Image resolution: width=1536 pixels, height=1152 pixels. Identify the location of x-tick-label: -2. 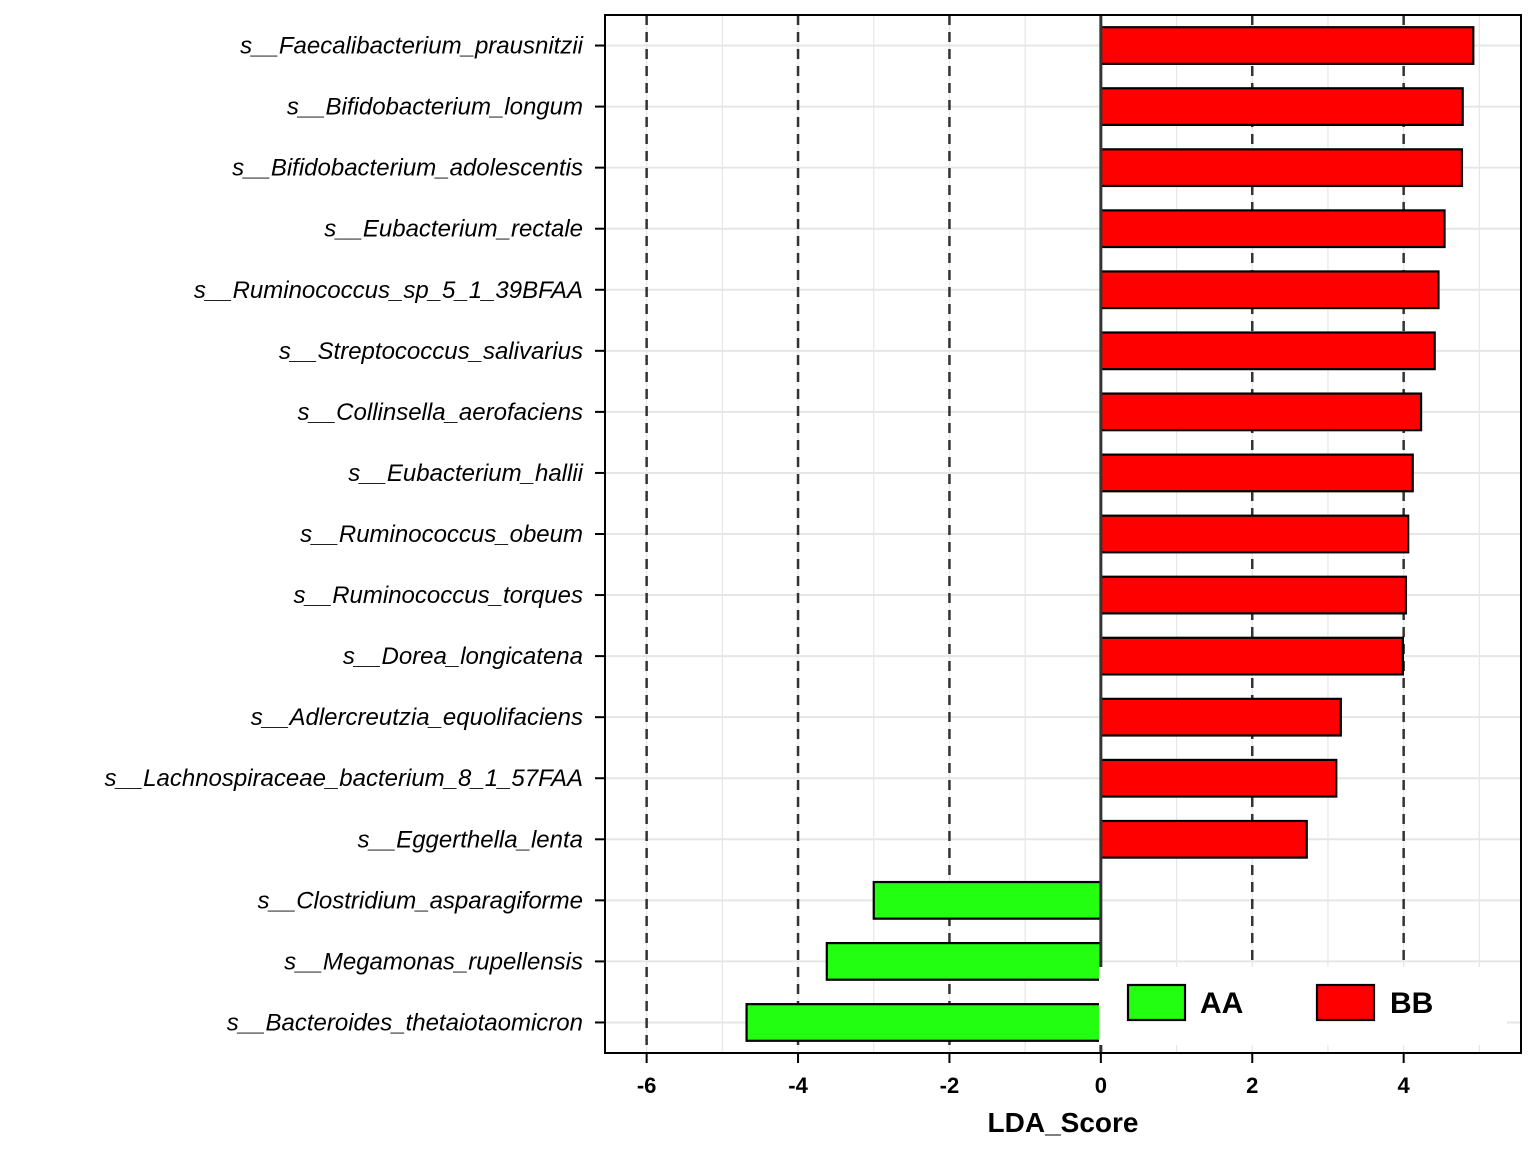
(950, 1085).